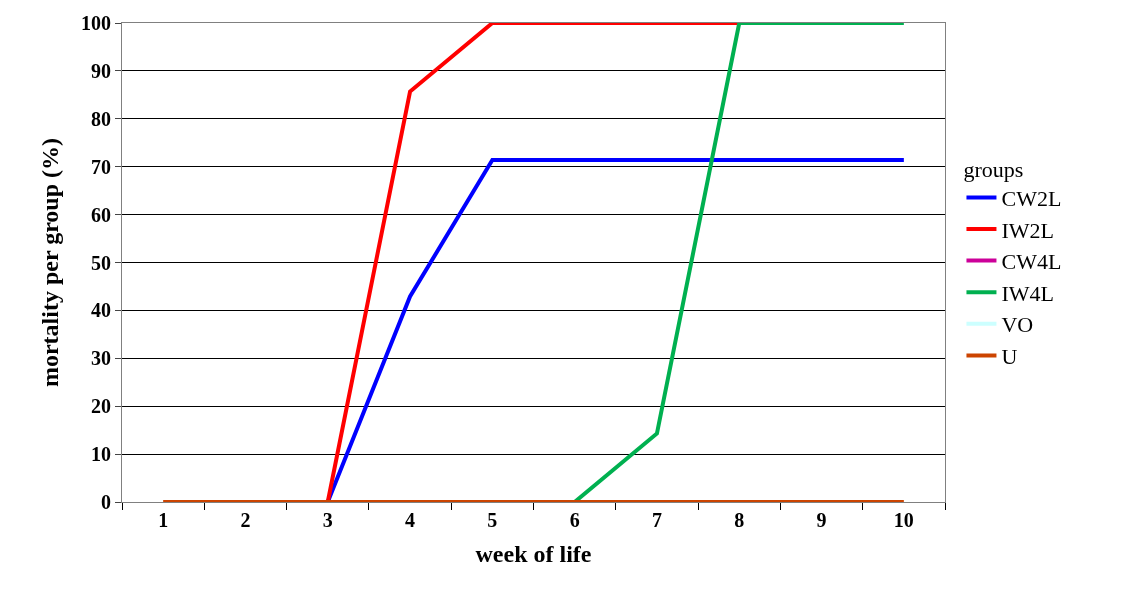  What do you see at coordinates (106, 502) in the screenshot?
I see `y-tick-label: 0` at bounding box center [106, 502].